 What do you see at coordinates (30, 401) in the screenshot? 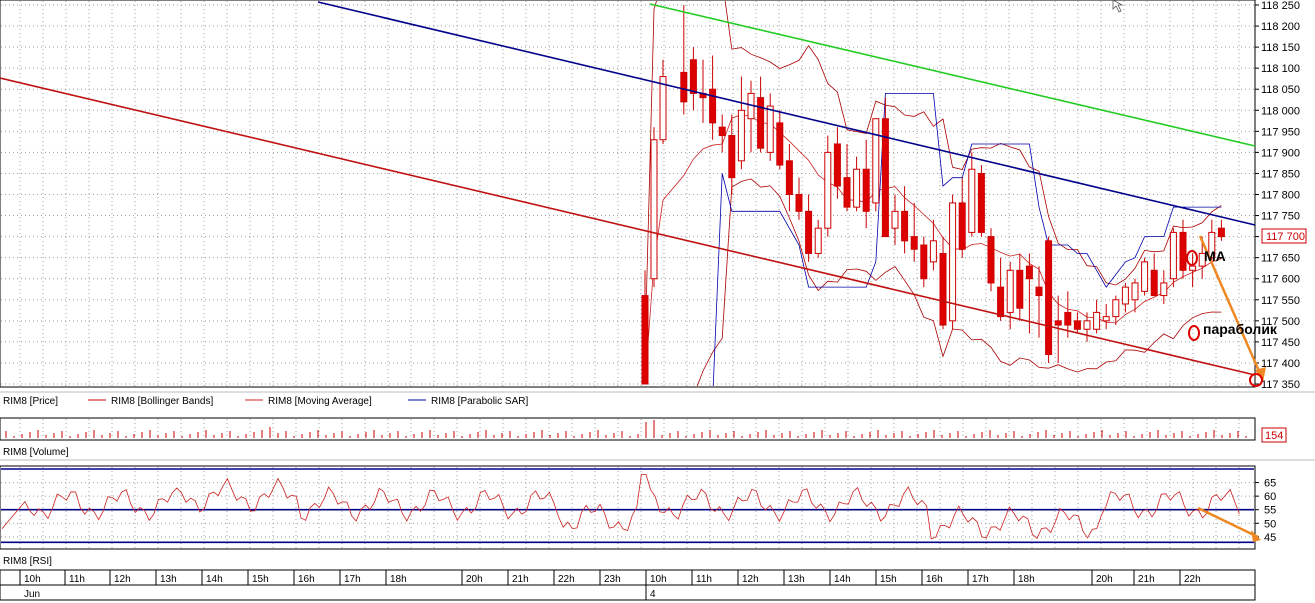
I see `legend-price: RIM8 [Price]` at bounding box center [30, 401].